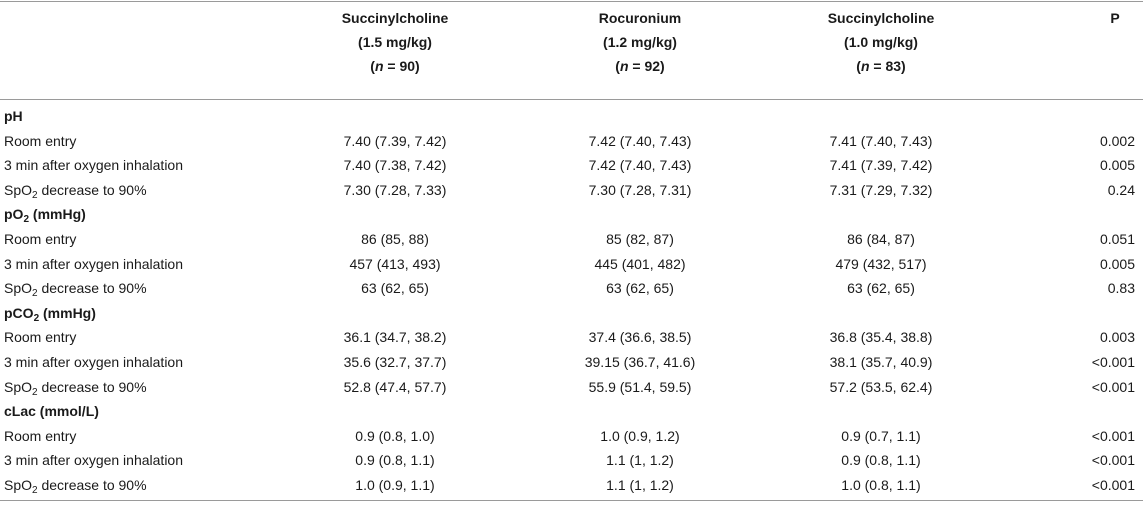 Image resolution: width=1143 pixels, height=505 pixels. Describe the element at coordinates (881, 485) in the screenshot. I see `cell-succinylcholine-1-0: 1.0 (0.8, 1.1)` at that location.